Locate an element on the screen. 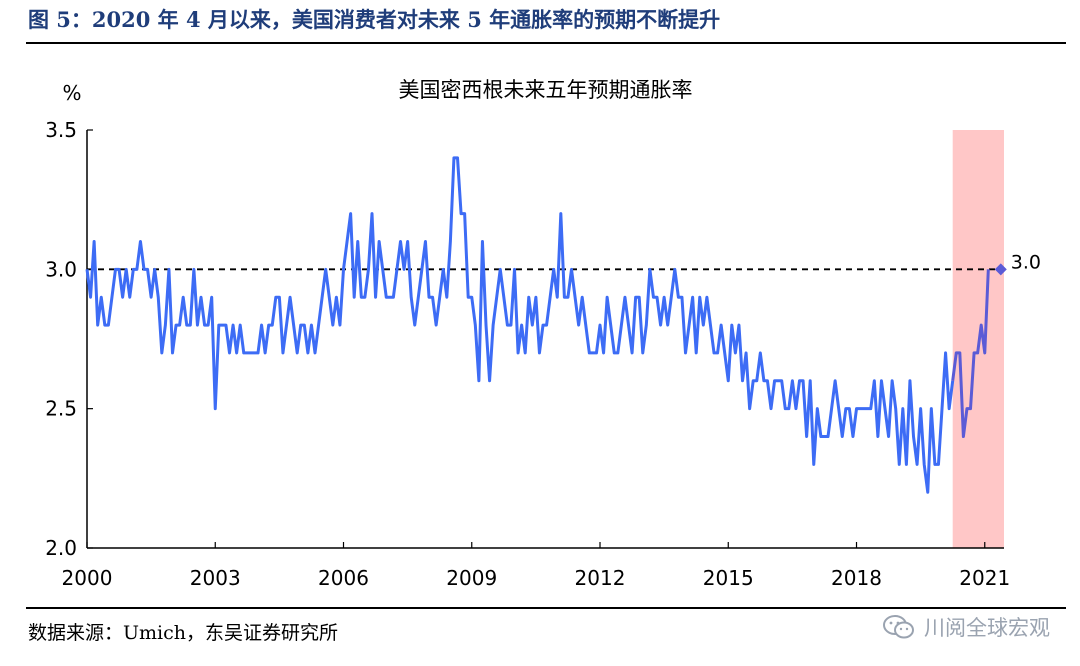 The width and height of the screenshot is (1080, 666). watermark: 川阅全球宏观 is located at coordinates (966, 627).